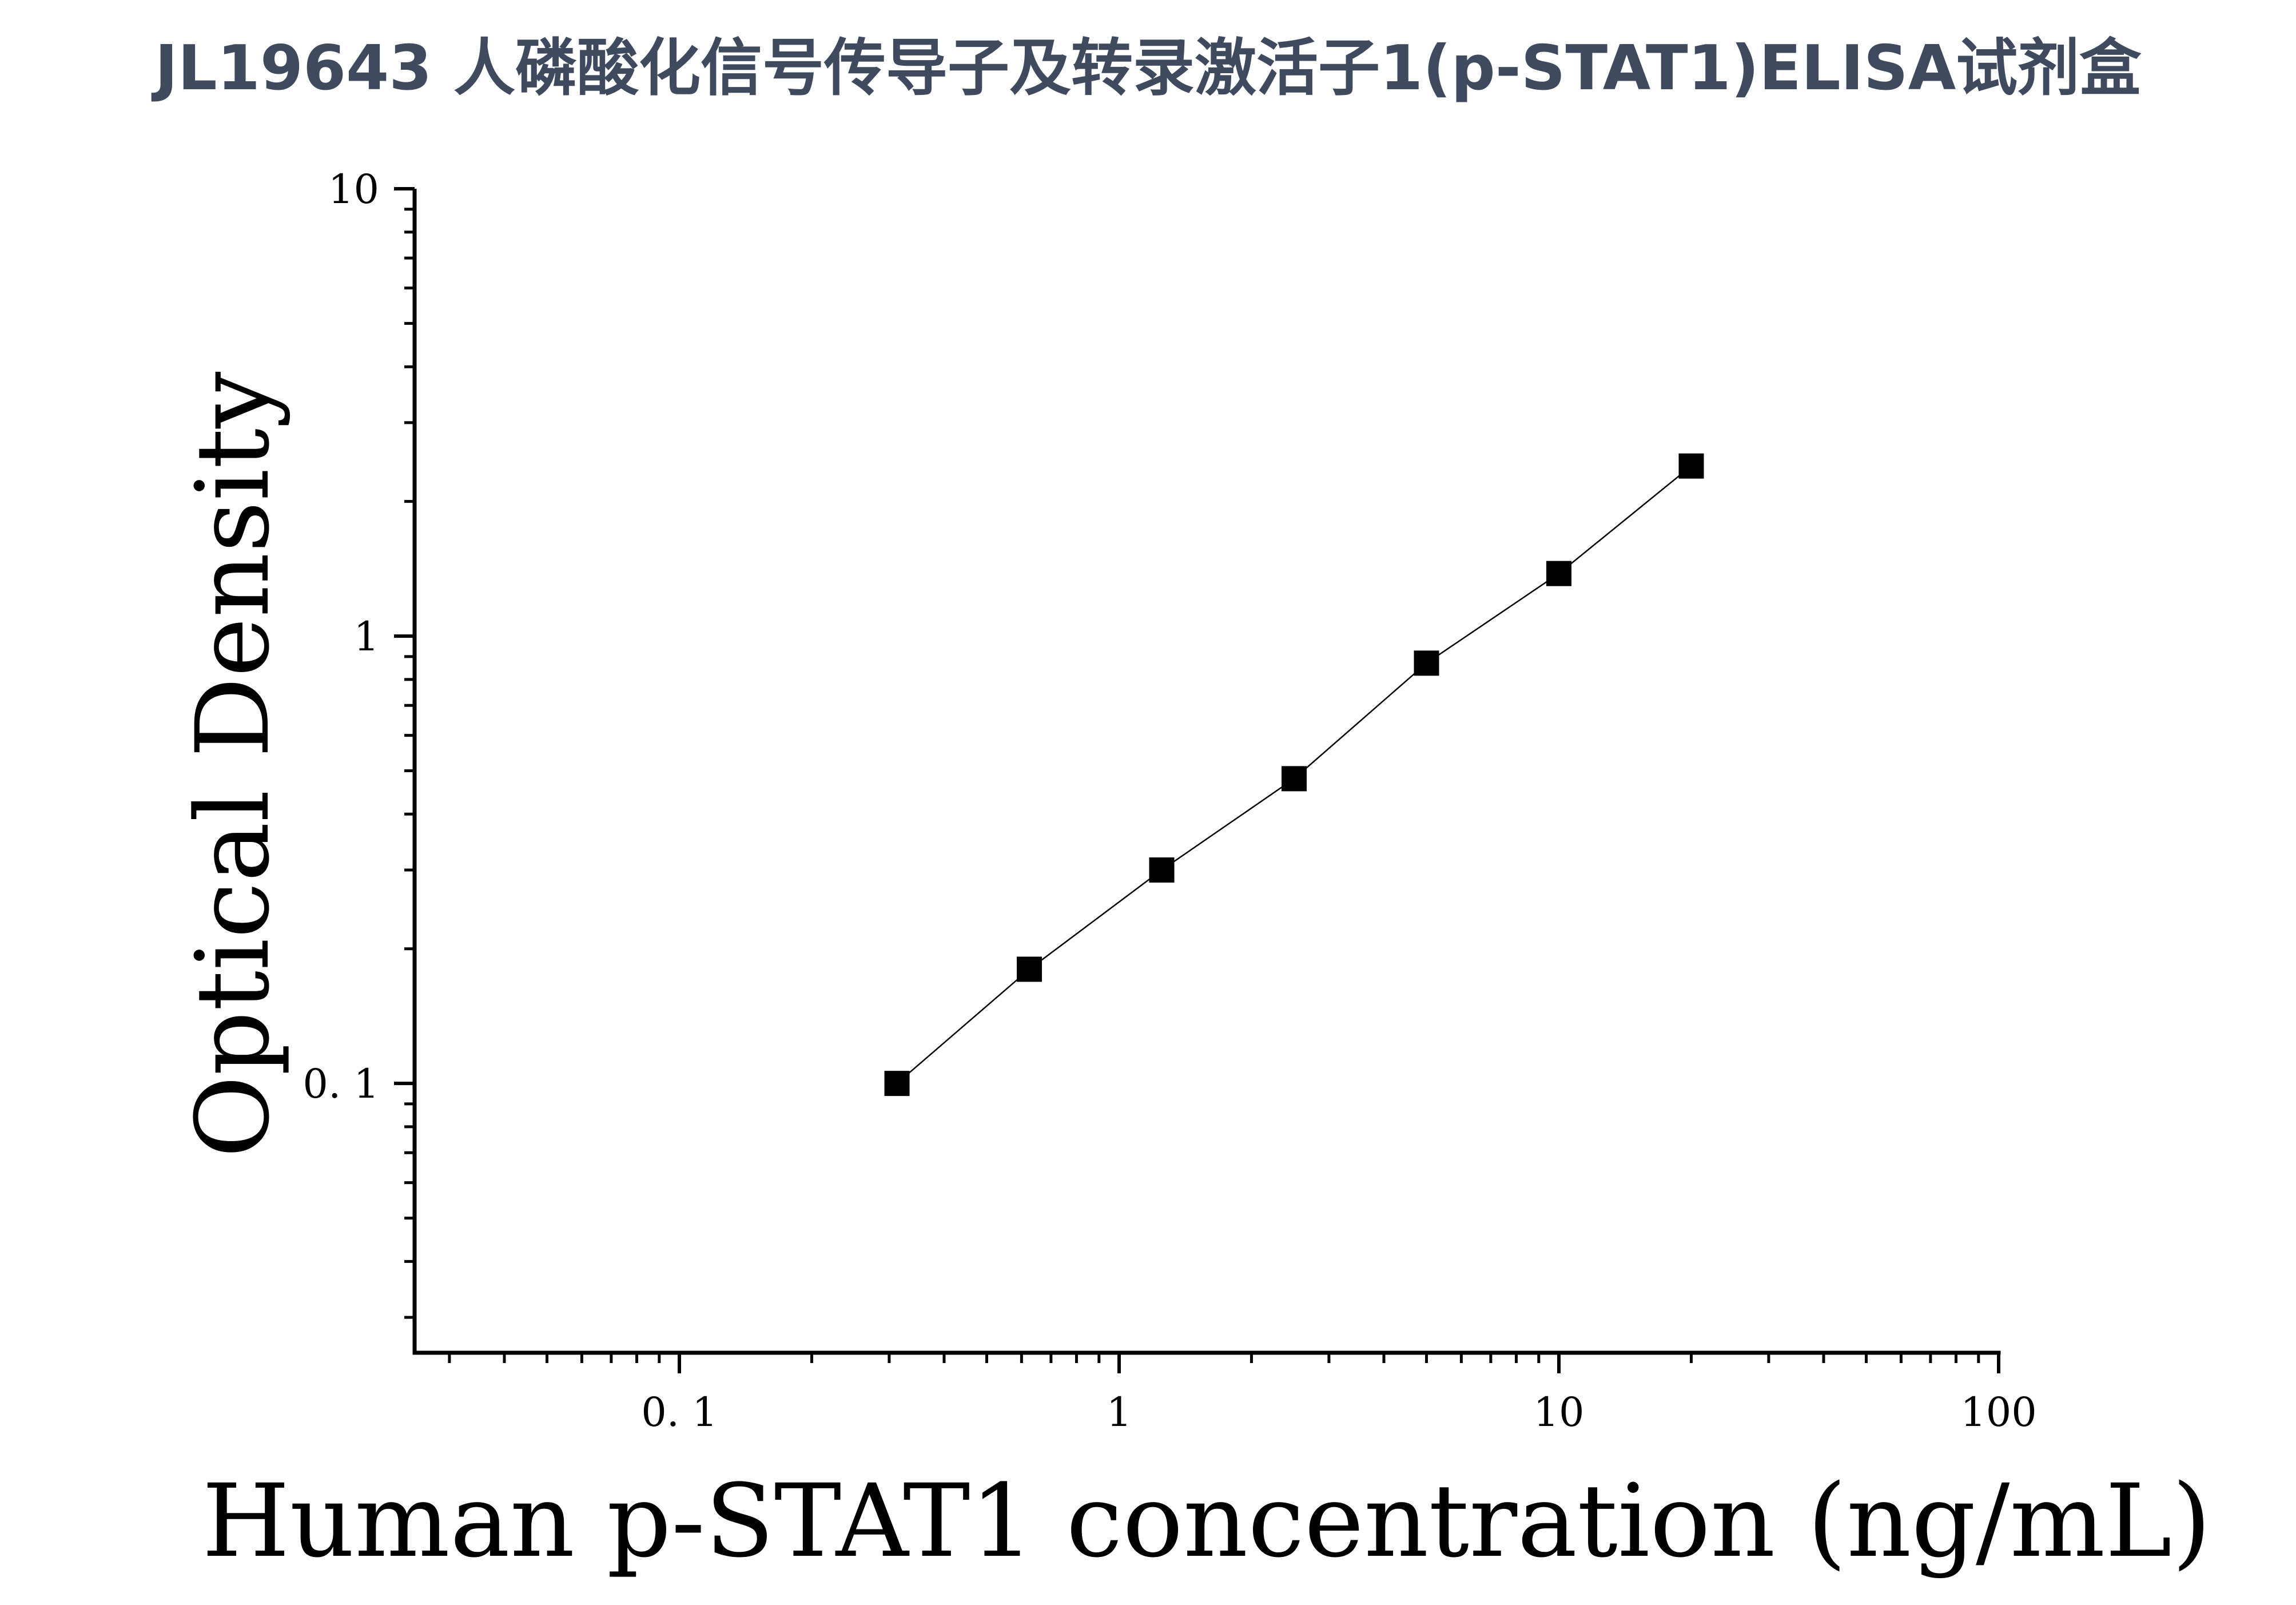 The width and height of the screenshot is (2296, 1605). Describe the element at coordinates (1339, 1363) in the screenshot. I see `x-major-ticks` at that location.